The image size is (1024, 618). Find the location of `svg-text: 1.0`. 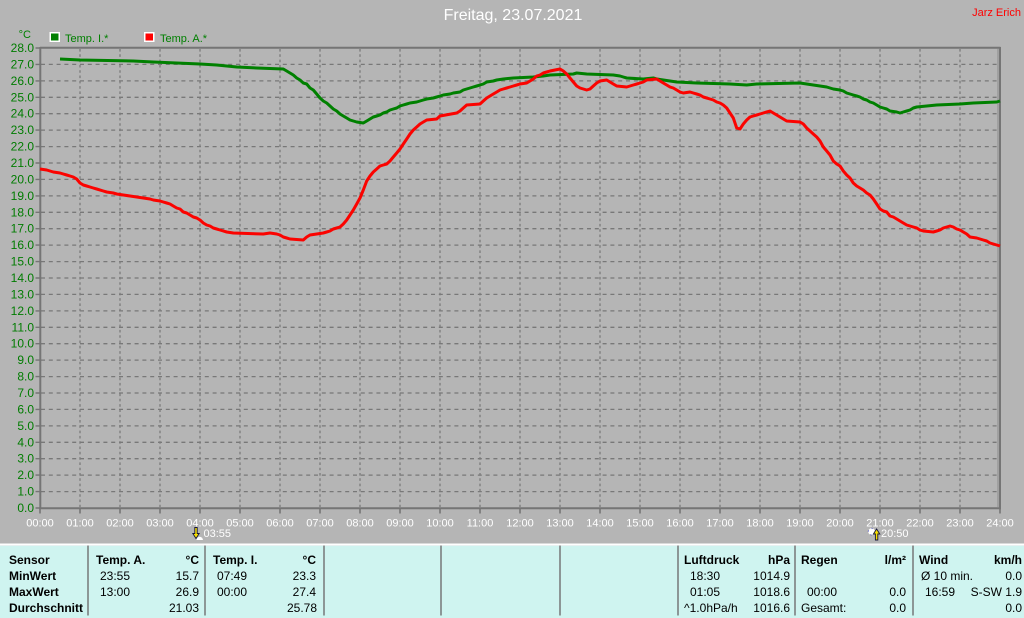

svg-text: 1.0 is located at coordinates (25, 492).